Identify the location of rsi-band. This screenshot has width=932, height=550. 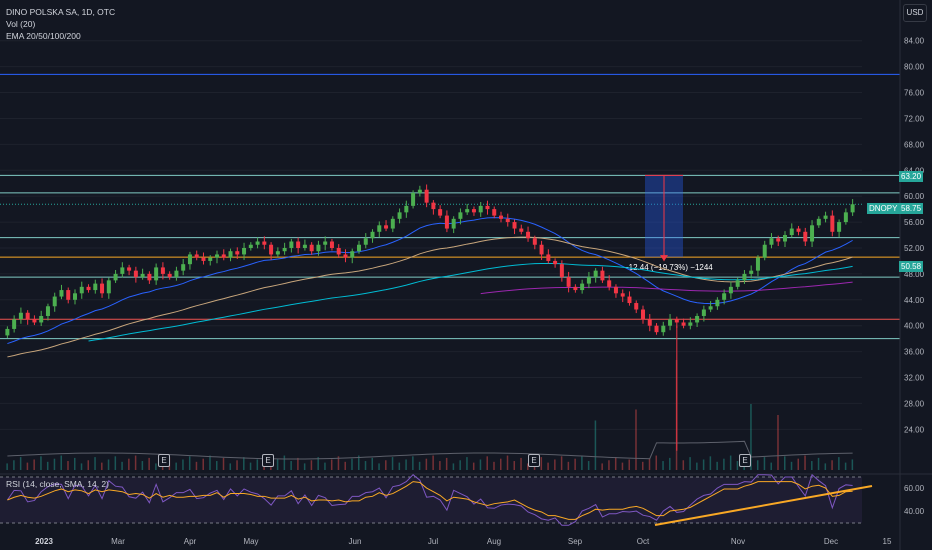
(431, 500).